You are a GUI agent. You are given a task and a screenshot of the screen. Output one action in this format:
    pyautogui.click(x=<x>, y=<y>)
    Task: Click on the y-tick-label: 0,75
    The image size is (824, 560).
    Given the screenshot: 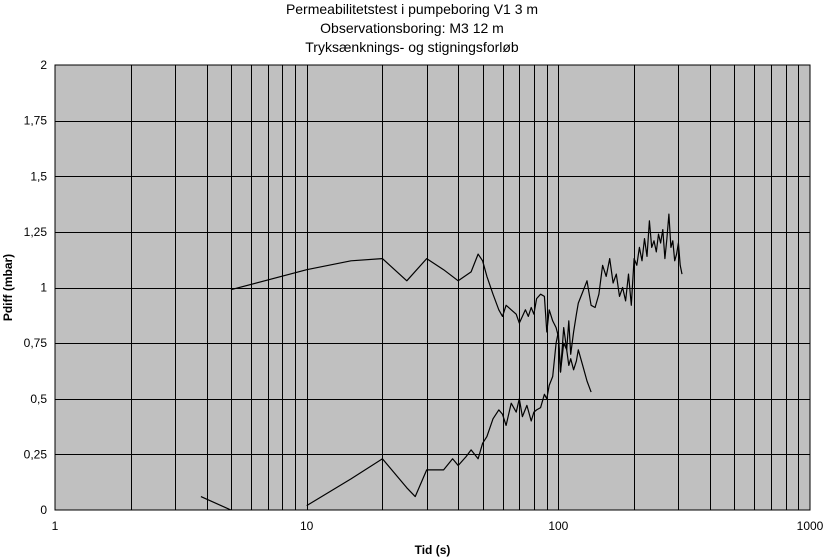 What is the action you would take?
    pyautogui.click(x=36, y=343)
    